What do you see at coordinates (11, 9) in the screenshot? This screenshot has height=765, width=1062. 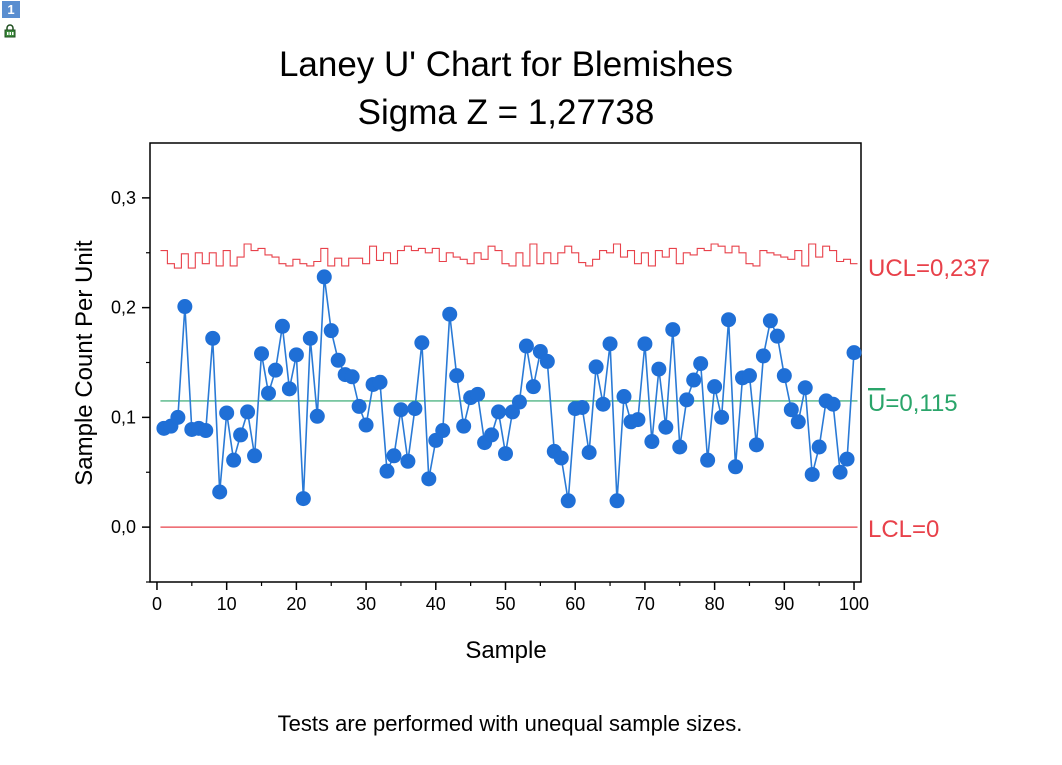 I see `page-number-badge: 1` at bounding box center [11, 9].